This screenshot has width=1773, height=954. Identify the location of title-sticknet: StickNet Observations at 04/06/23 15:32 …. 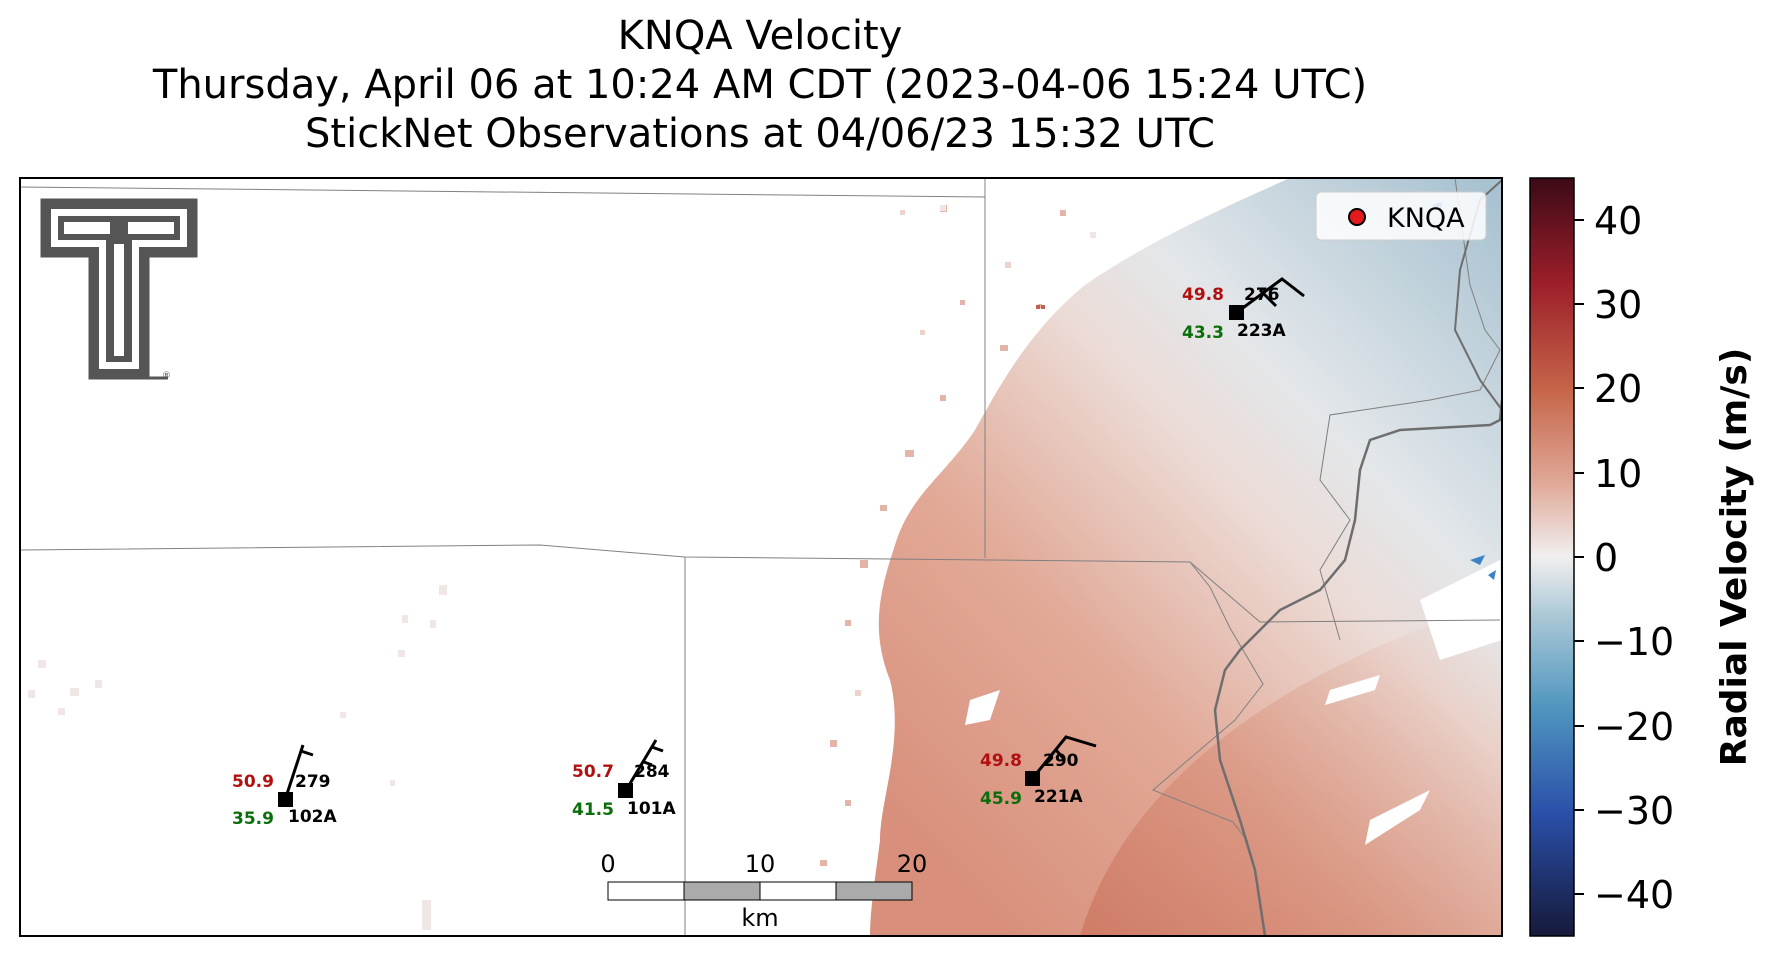
(760, 134).